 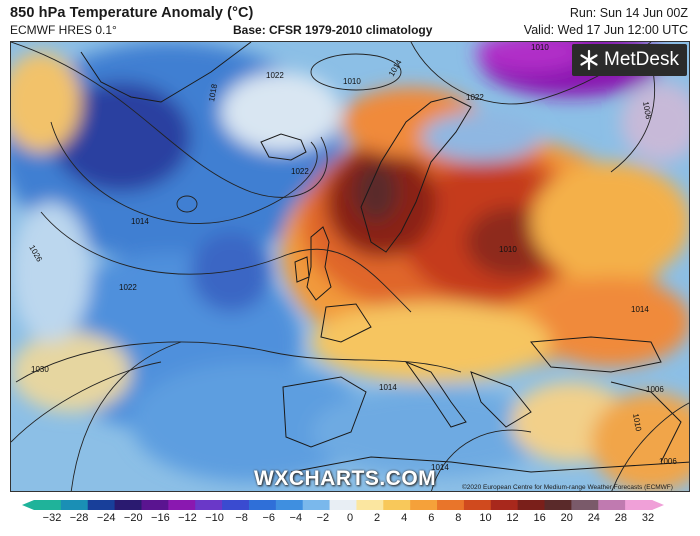 What do you see at coordinates (539, 518) in the screenshot?
I see `colorbar-tick-label: 16` at bounding box center [539, 518].